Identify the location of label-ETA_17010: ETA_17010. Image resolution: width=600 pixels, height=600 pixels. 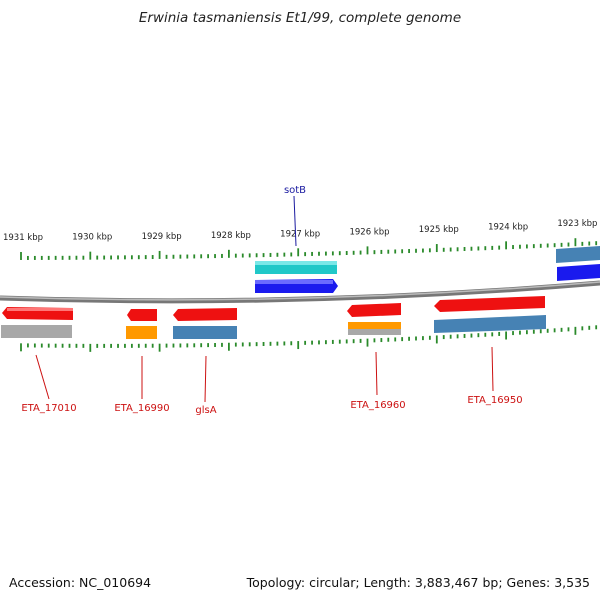
(48, 408).